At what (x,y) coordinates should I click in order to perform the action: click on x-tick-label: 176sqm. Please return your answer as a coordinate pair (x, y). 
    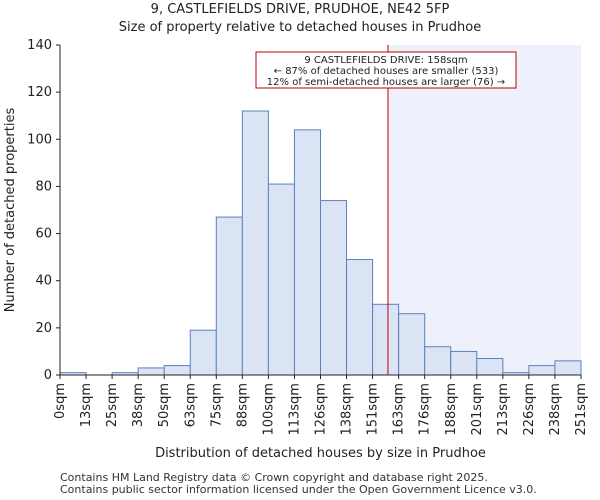
    Looking at the image, I should click on (425, 409).